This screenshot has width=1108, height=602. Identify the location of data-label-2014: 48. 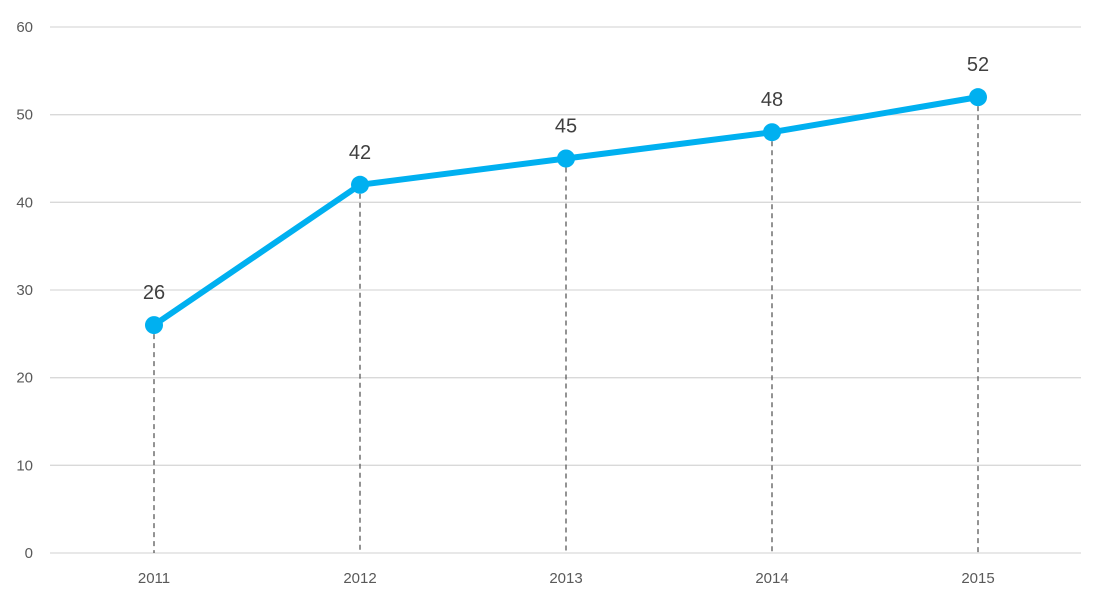
(772, 100).